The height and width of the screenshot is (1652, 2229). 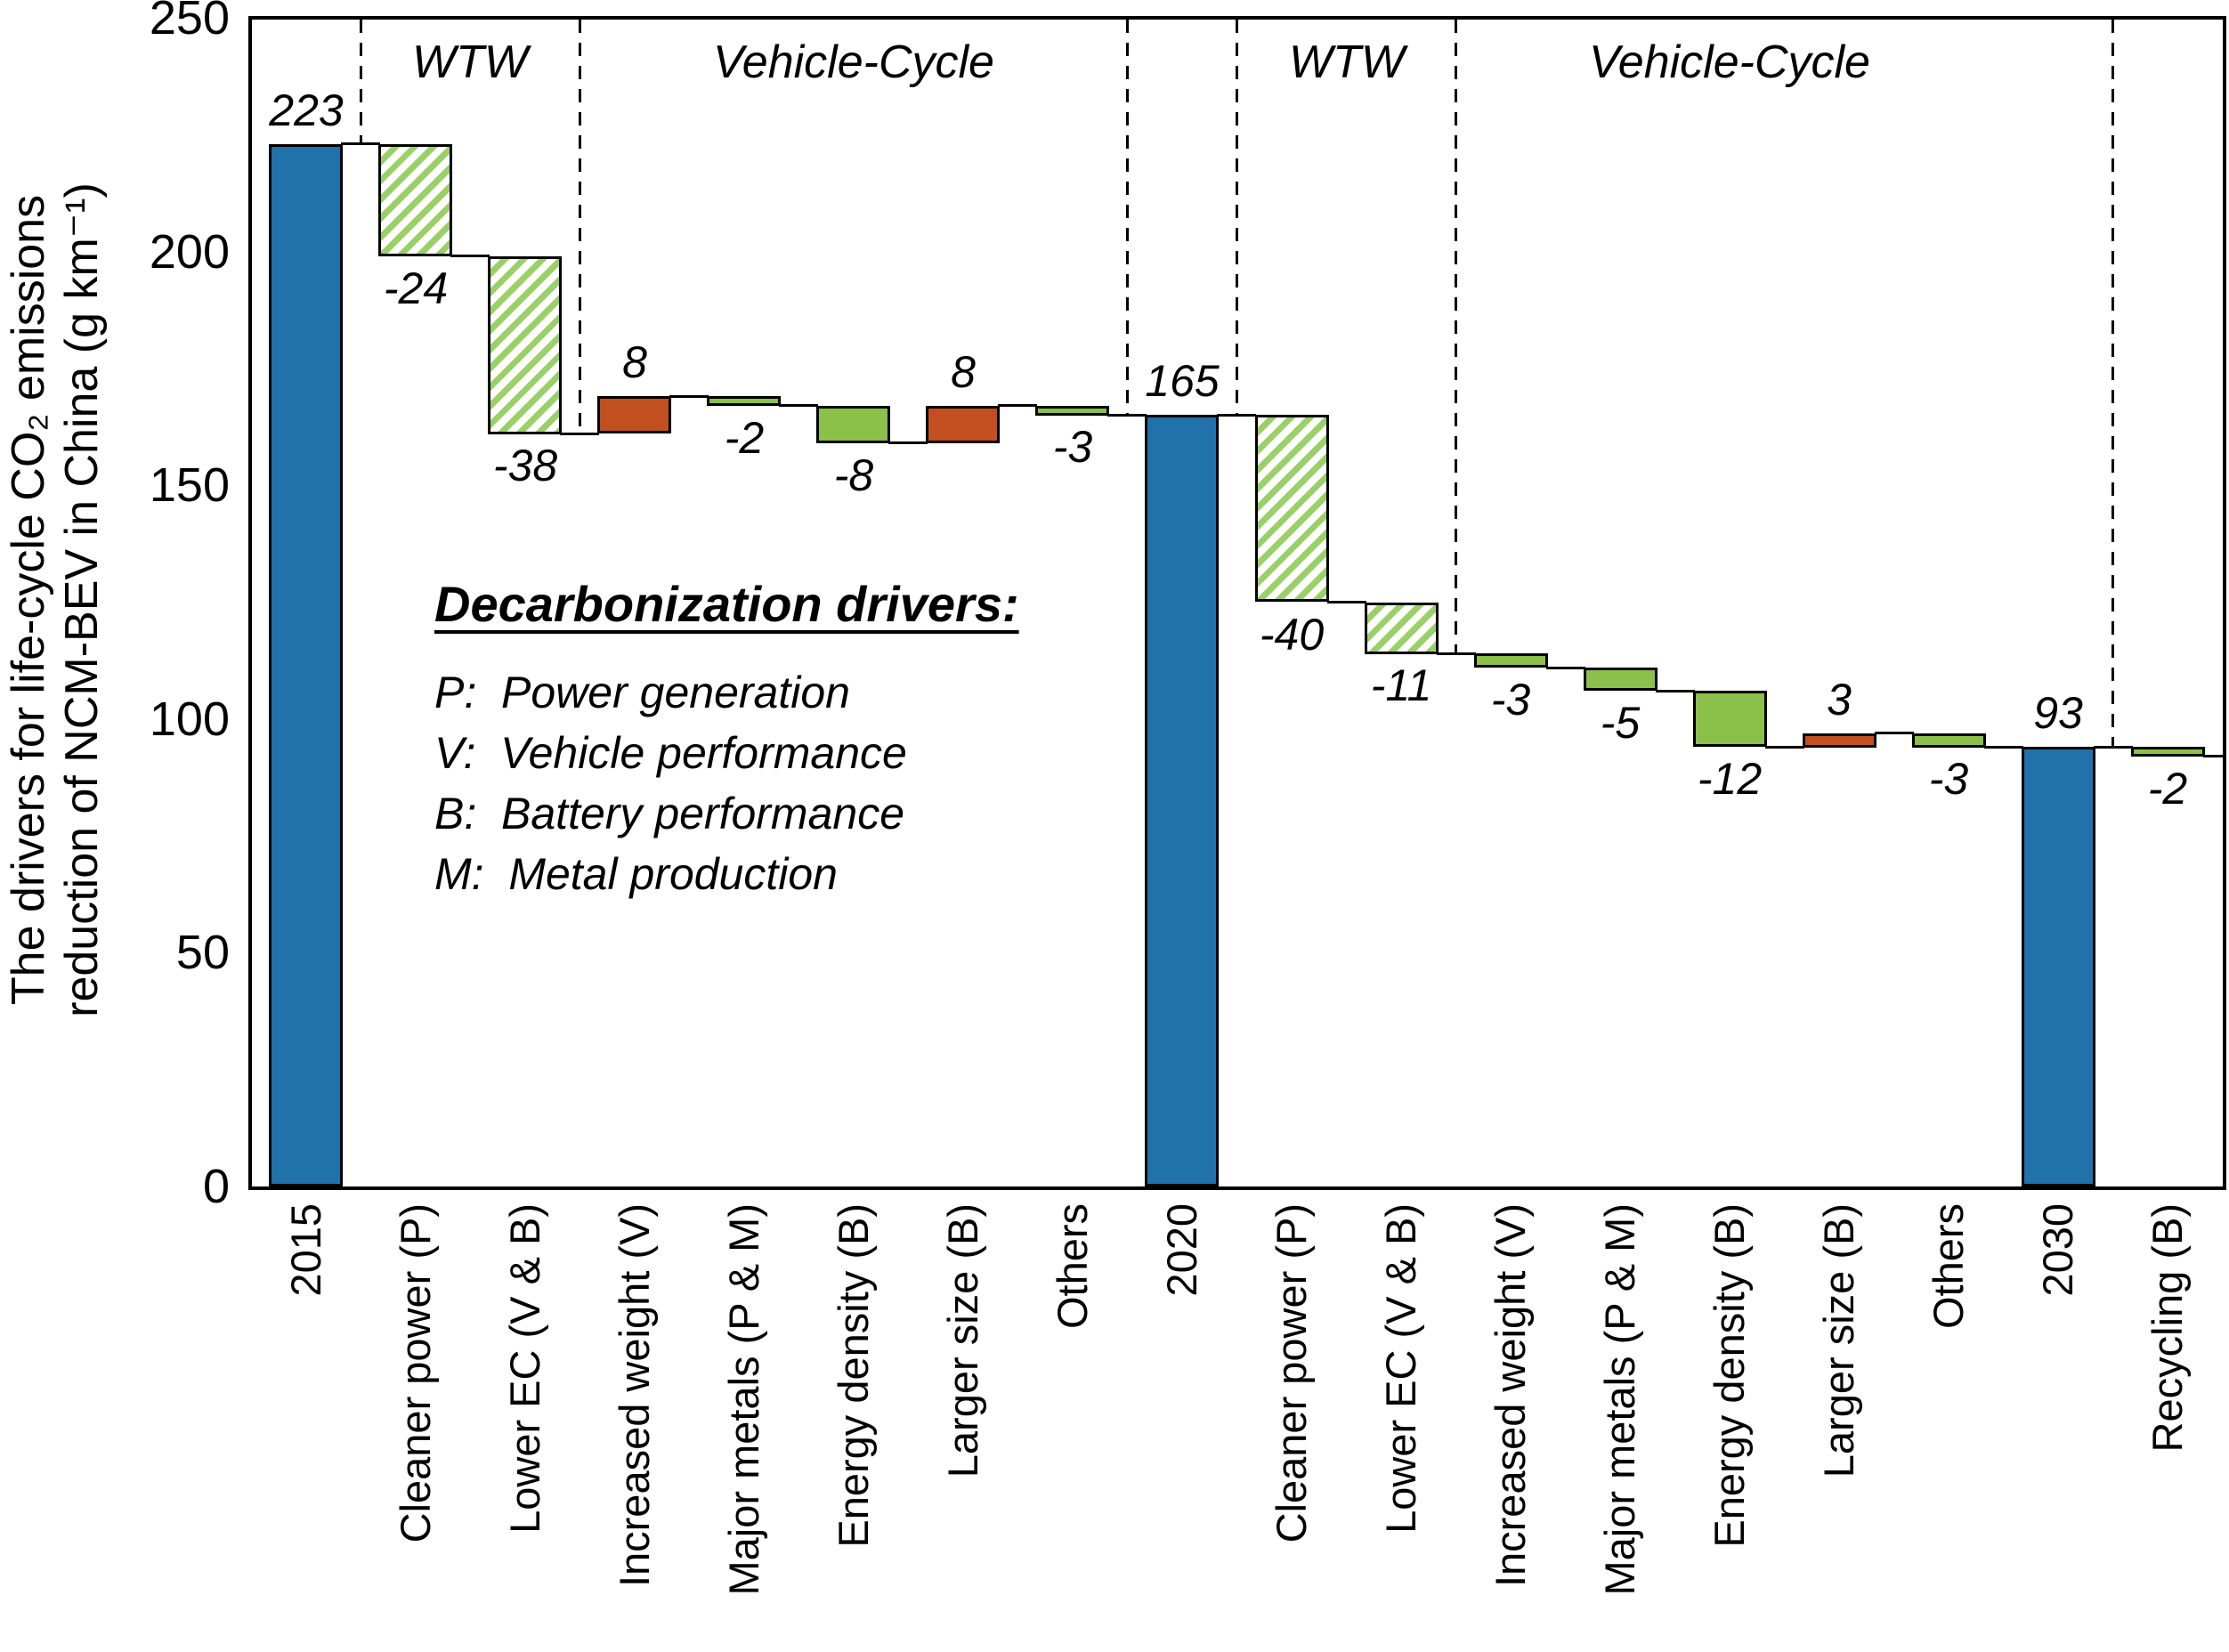 I want to click on axis-spine-bottom, so click(x=1237, y=1188).